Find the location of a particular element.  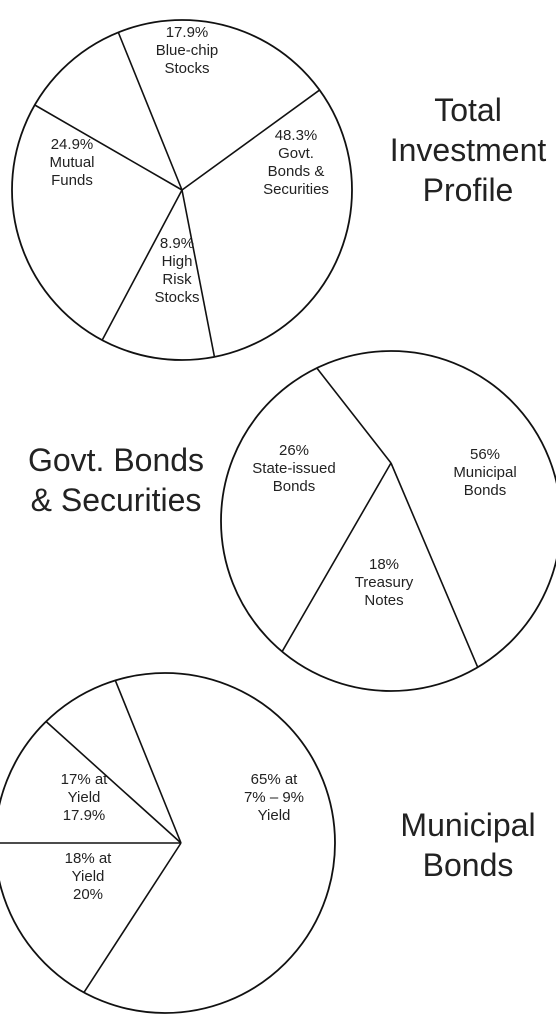

pie-3-slice-label: 65% at 7% – 9% Yield is located at coordinates (274, 797).